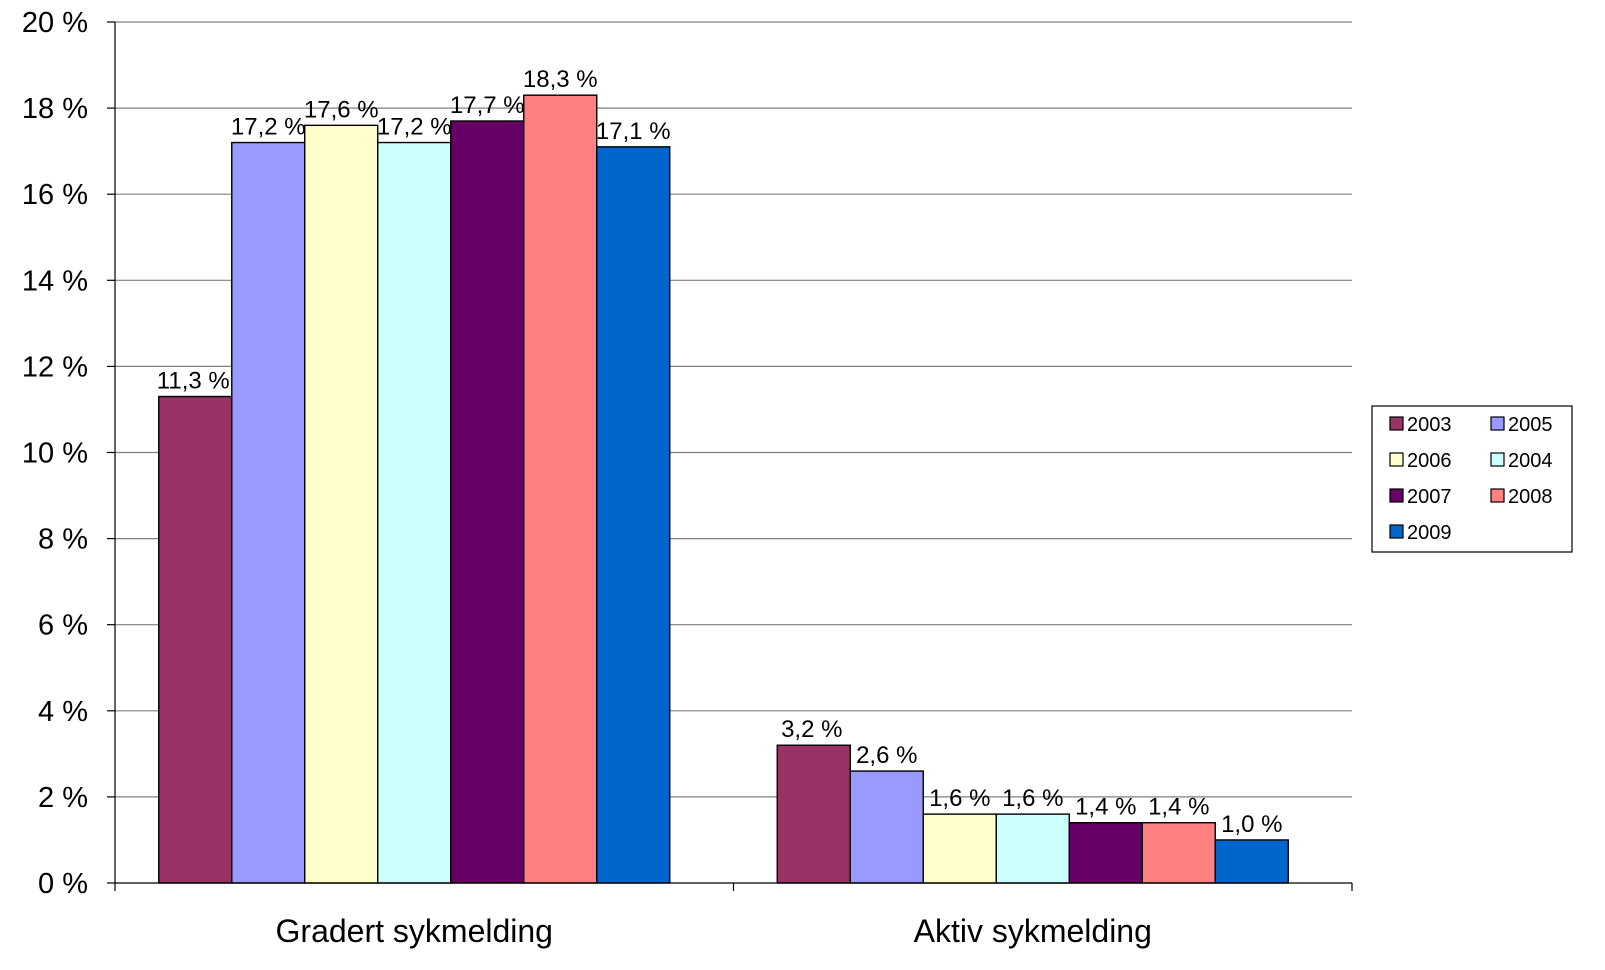 The height and width of the screenshot is (970, 1605). I want to click on bar-2006-gradert, so click(341, 504).